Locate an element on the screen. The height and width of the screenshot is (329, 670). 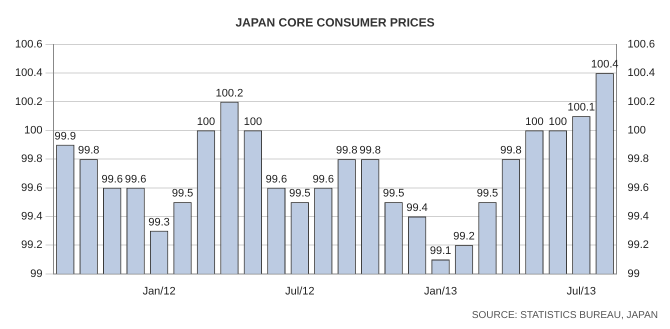
y2-tick-label: 99 is located at coordinates (633, 274).